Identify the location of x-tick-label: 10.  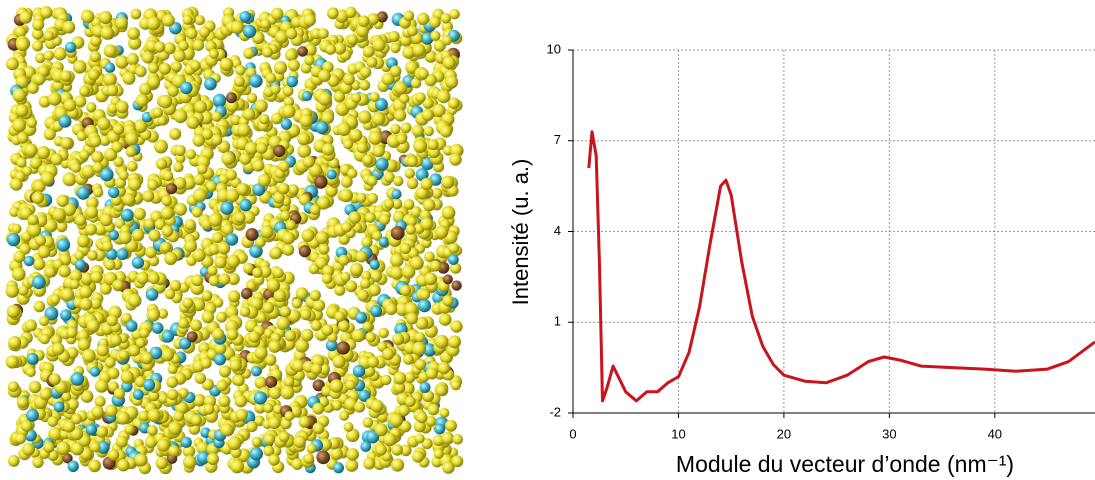
(678, 433).